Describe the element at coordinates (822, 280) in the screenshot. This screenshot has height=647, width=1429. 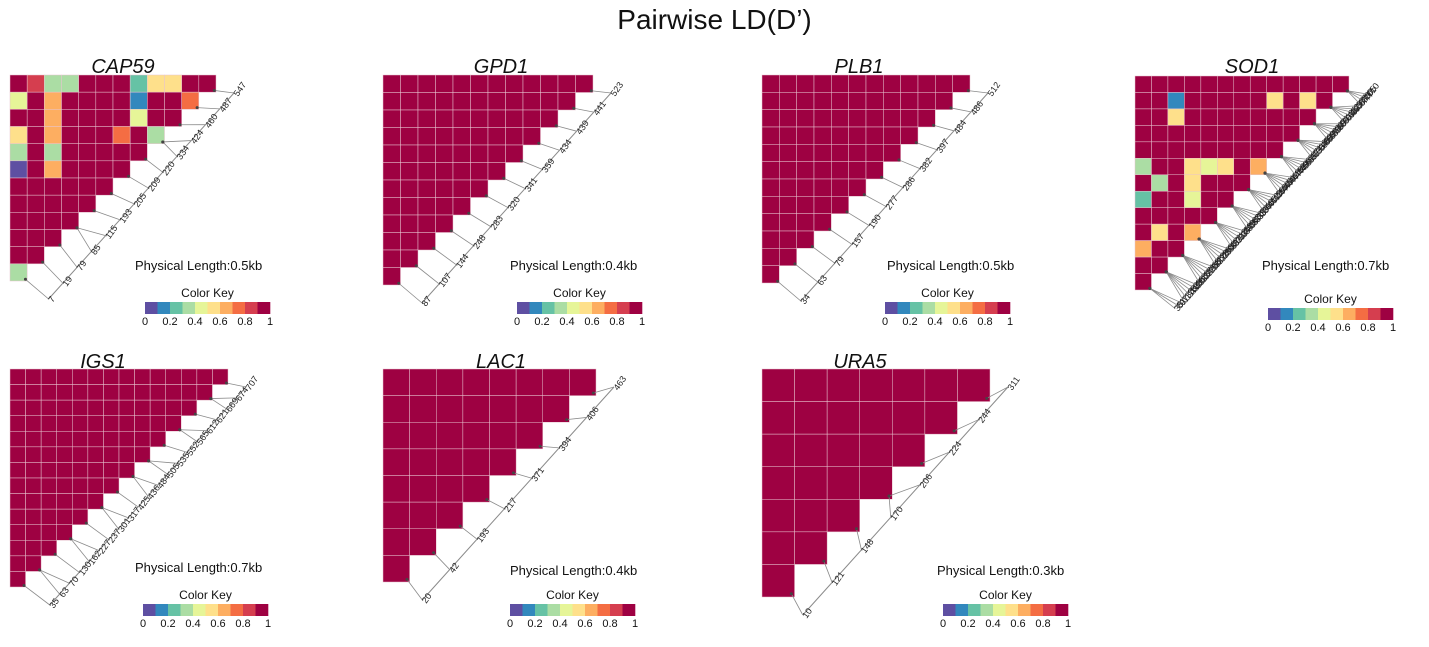
I see `snp-position-label: 63` at that location.